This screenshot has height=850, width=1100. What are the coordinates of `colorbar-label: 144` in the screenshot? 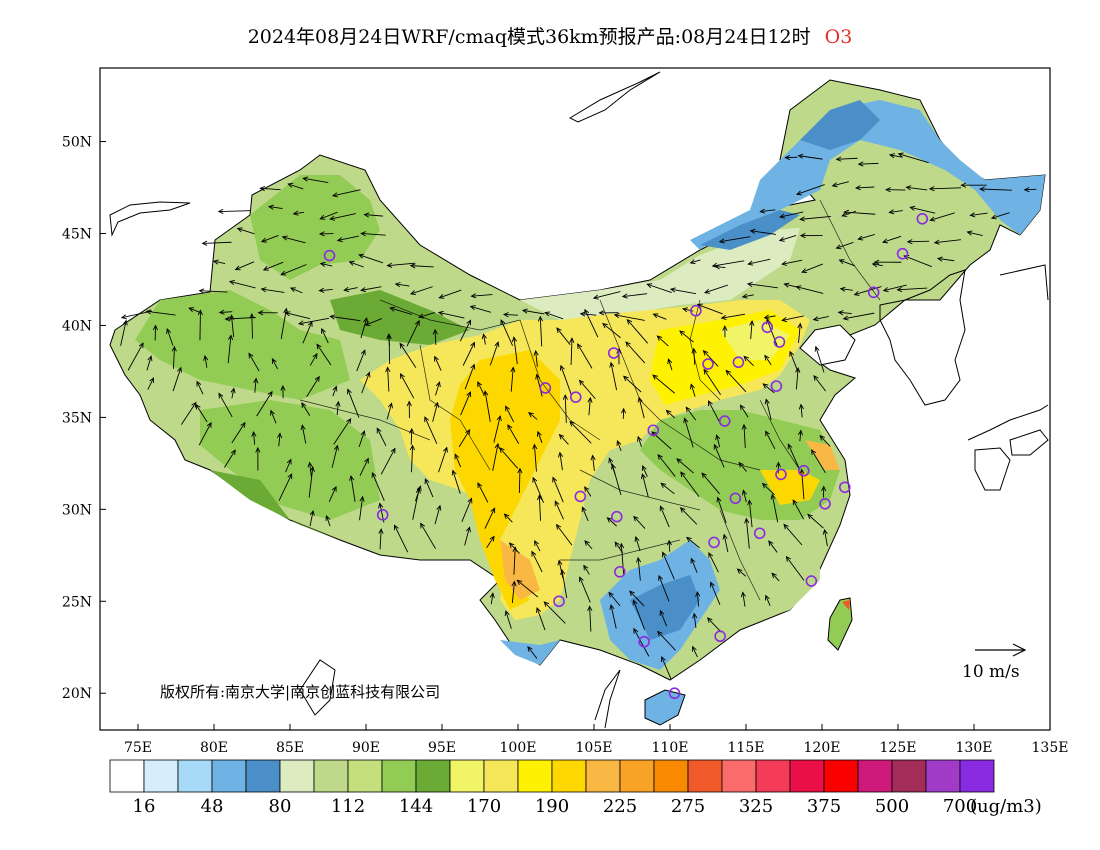 It's located at (416, 806).